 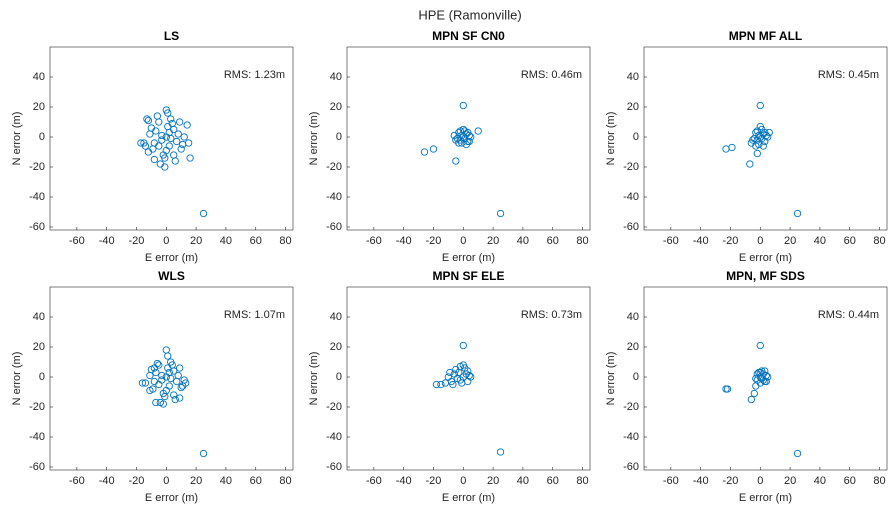 What do you see at coordinates (469, 14) in the screenshot?
I see `figure-title: HPE (Ramonville)` at bounding box center [469, 14].